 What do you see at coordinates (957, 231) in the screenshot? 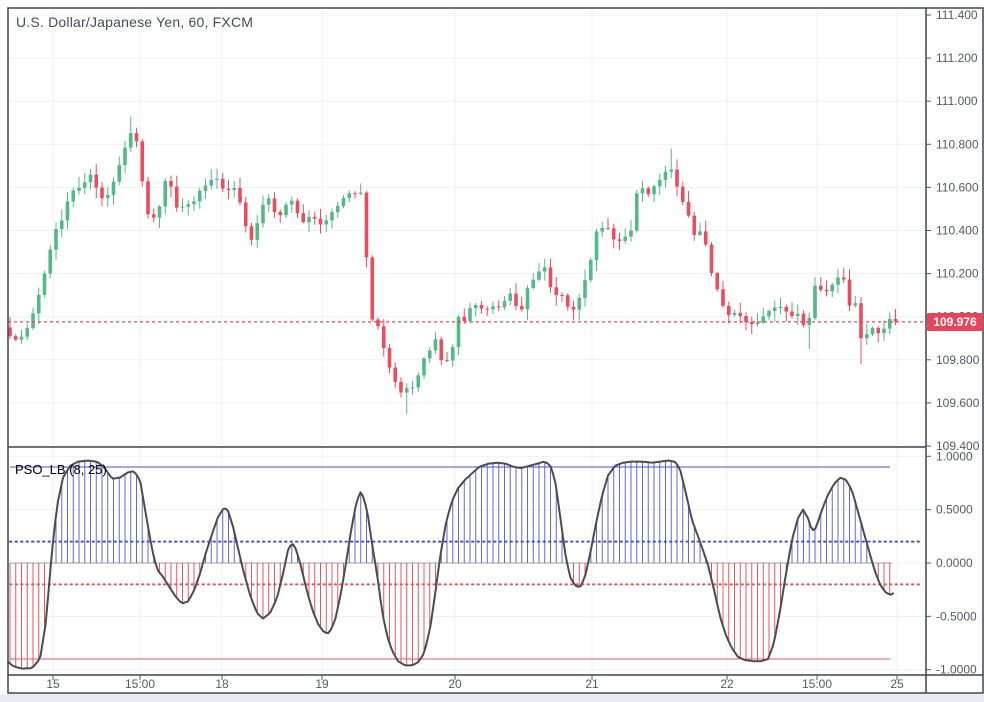
I see `price-tick-label: 110.400` at bounding box center [957, 231].